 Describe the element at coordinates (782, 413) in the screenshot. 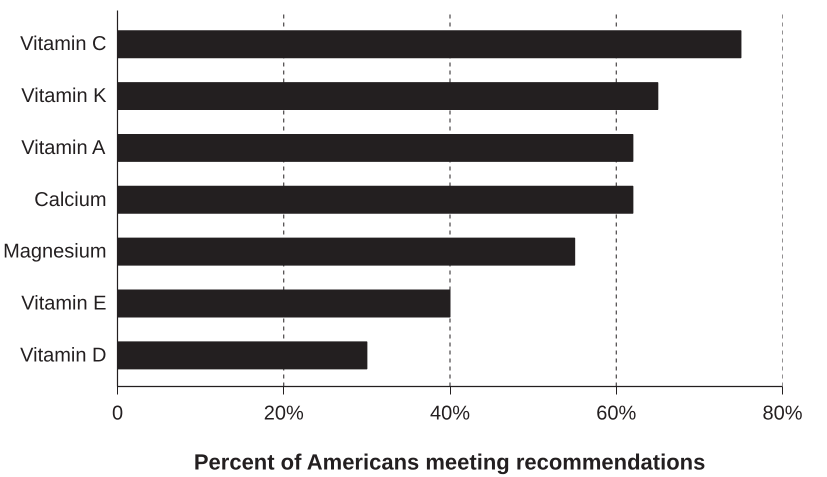

I see `x-tick-label: 80%` at that location.